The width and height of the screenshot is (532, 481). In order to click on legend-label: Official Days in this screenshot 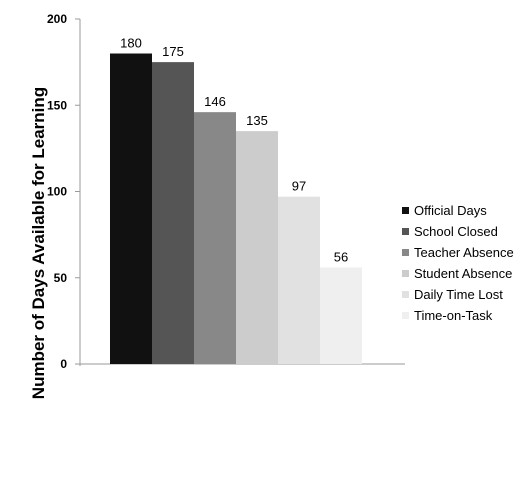, I will do `click(450, 210)`.